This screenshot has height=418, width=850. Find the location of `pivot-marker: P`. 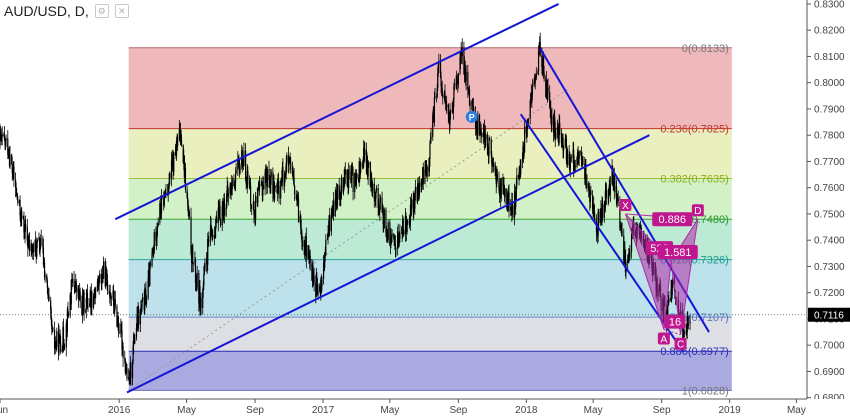

pivot-marker: P is located at coordinates (471, 116).